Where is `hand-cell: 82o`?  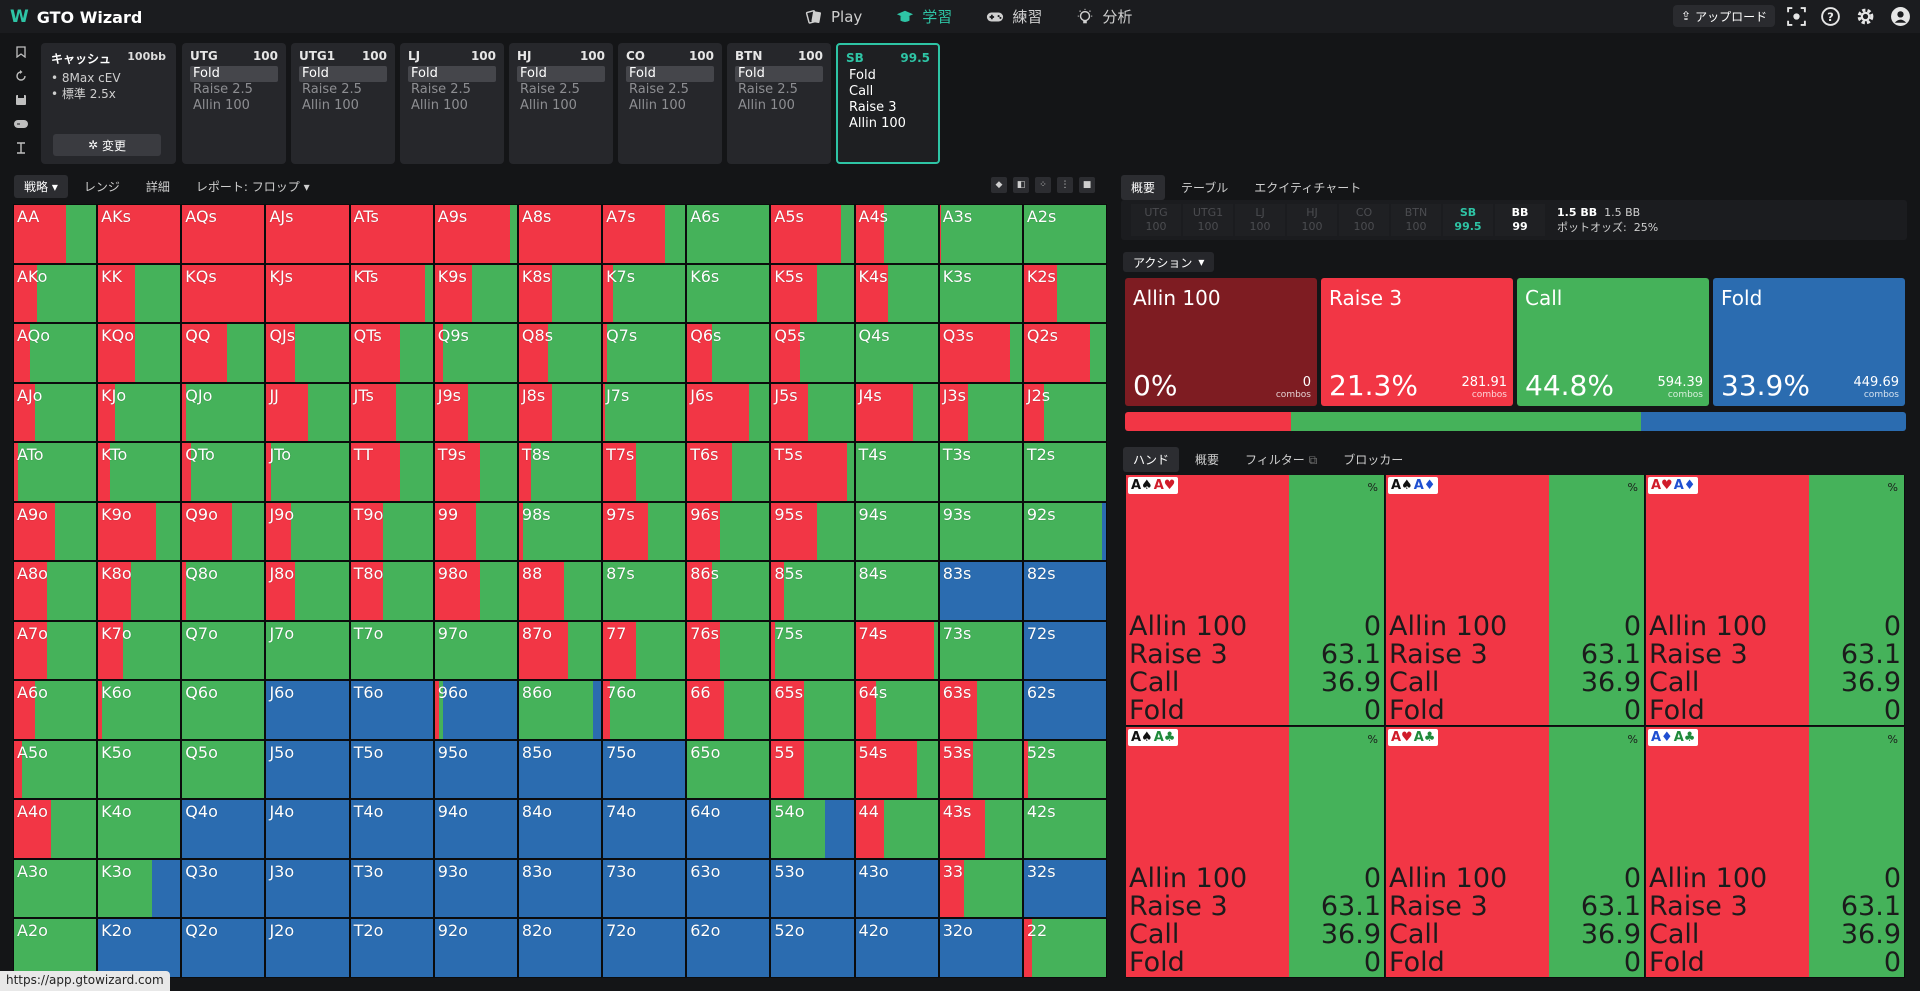 hand-cell: 82o is located at coordinates (560, 948).